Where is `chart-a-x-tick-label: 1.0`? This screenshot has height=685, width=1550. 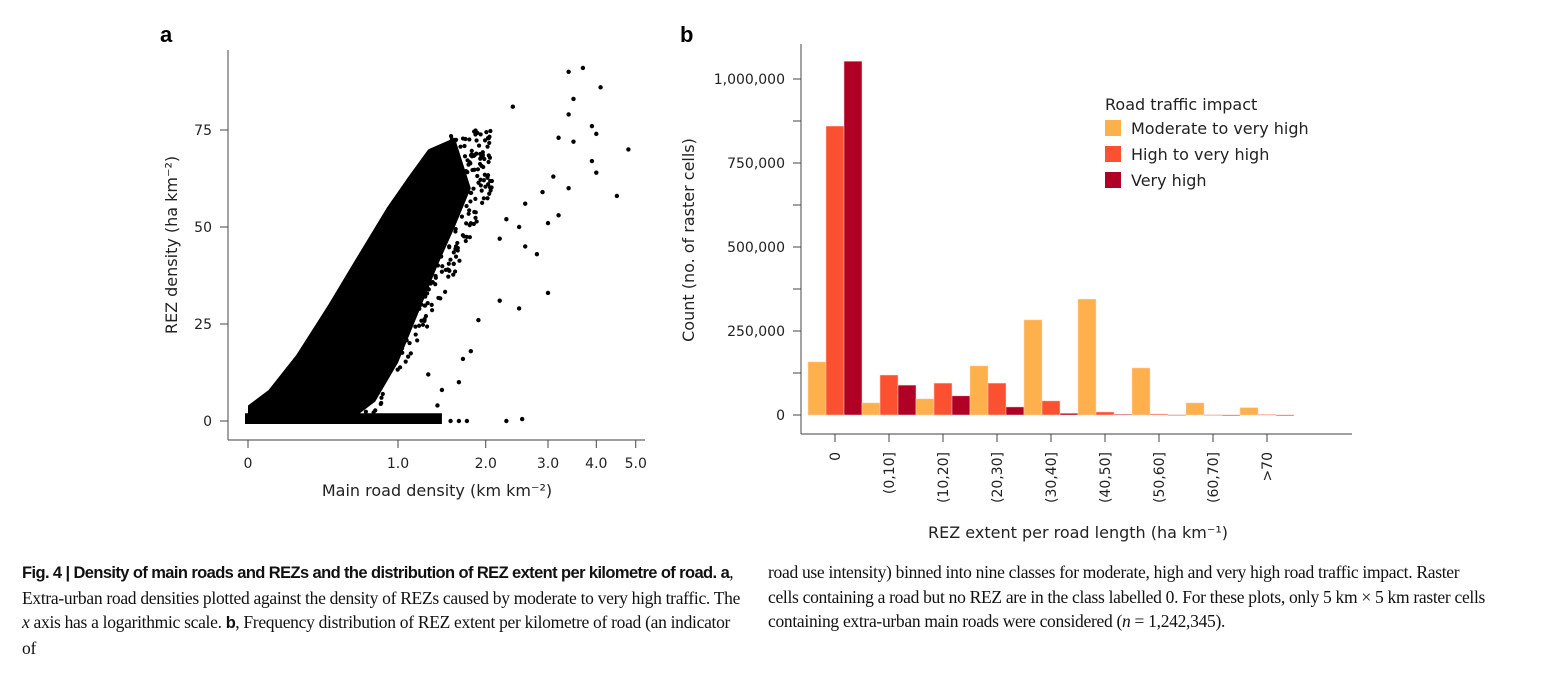 chart-a-x-tick-label: 1.0 is located at coordinates (398, 464).